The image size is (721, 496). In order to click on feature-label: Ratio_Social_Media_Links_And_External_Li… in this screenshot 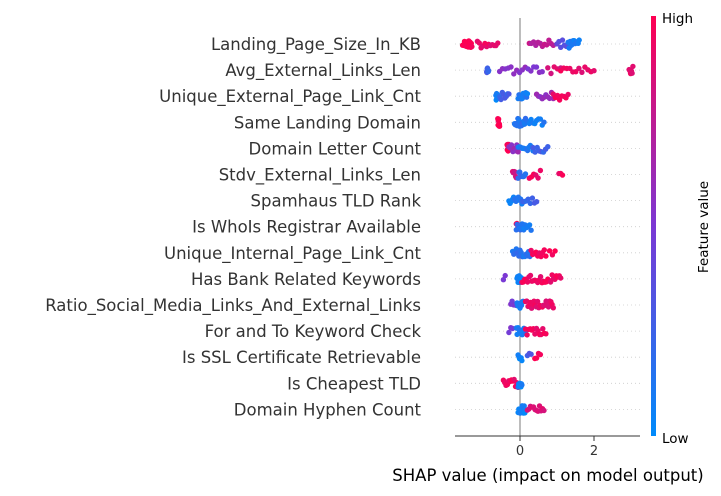, I will do `click(233, 306)`.